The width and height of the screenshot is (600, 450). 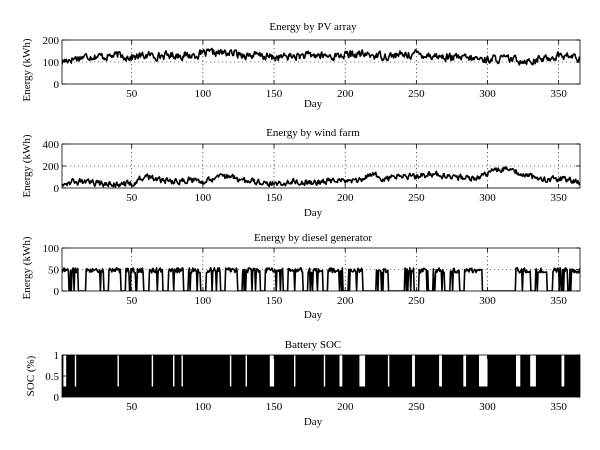 I want to click on y-tick-label: 50, so click(x=54, y=271).